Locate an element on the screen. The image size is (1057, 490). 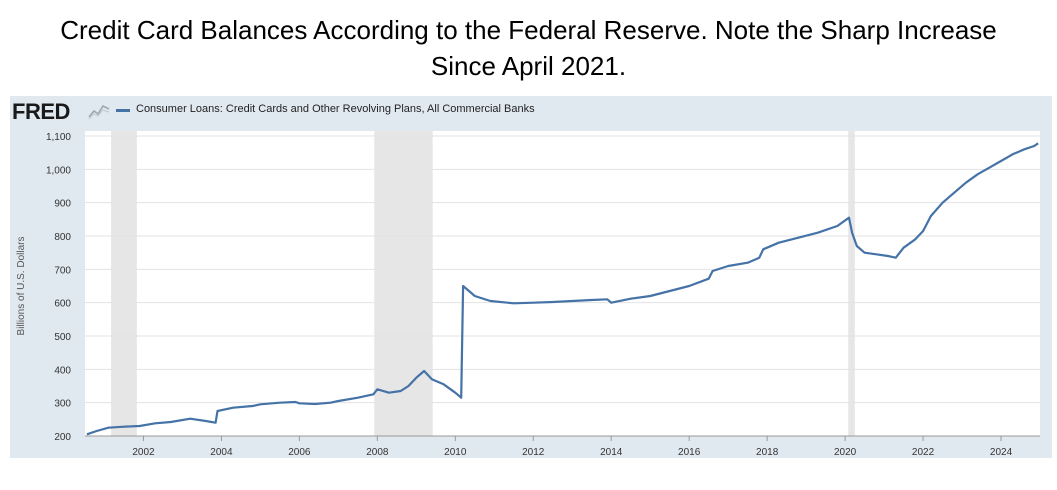
y-tick-labels: 200 300 400 500 600 700 800 900 1,000 1,100 is located at coordinates (58, 287).